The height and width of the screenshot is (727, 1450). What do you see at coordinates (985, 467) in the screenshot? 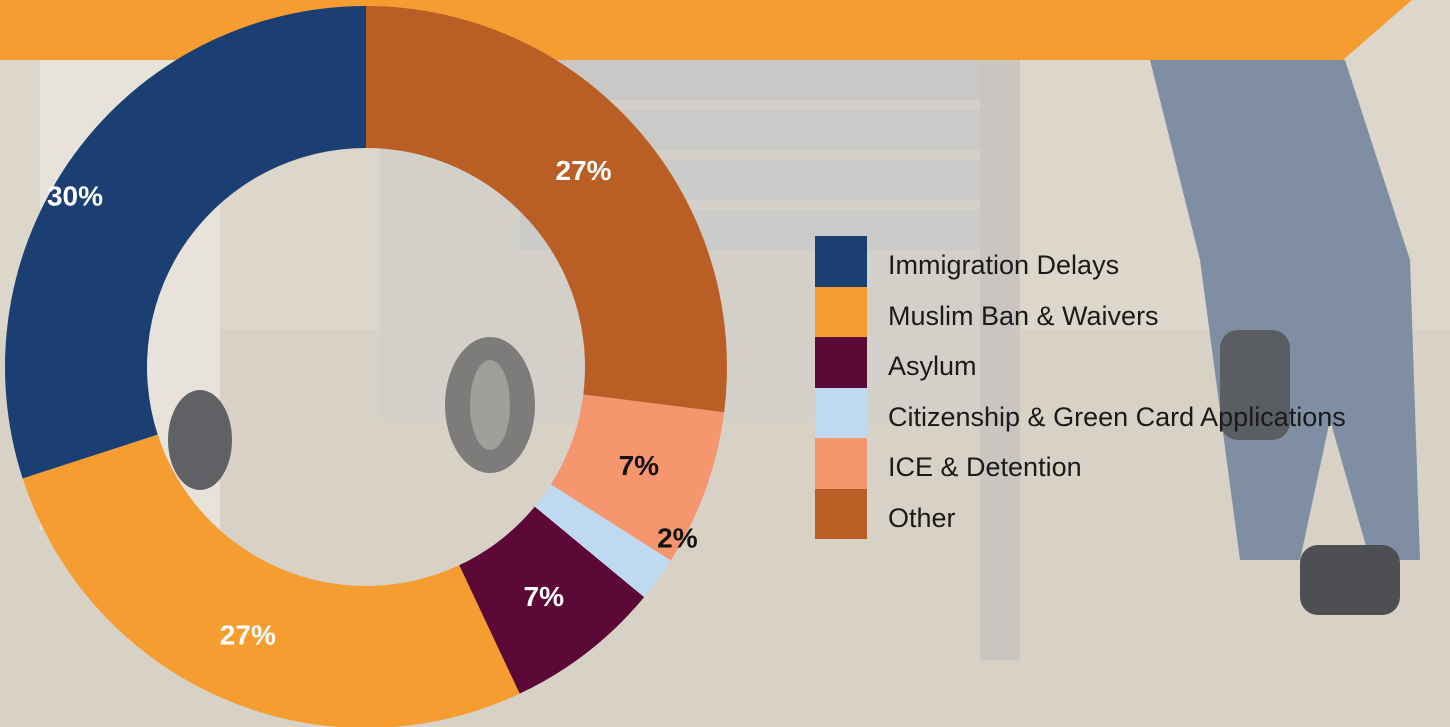
I see `legend-label: ICE & Detention` at bounding box center [985, 467].